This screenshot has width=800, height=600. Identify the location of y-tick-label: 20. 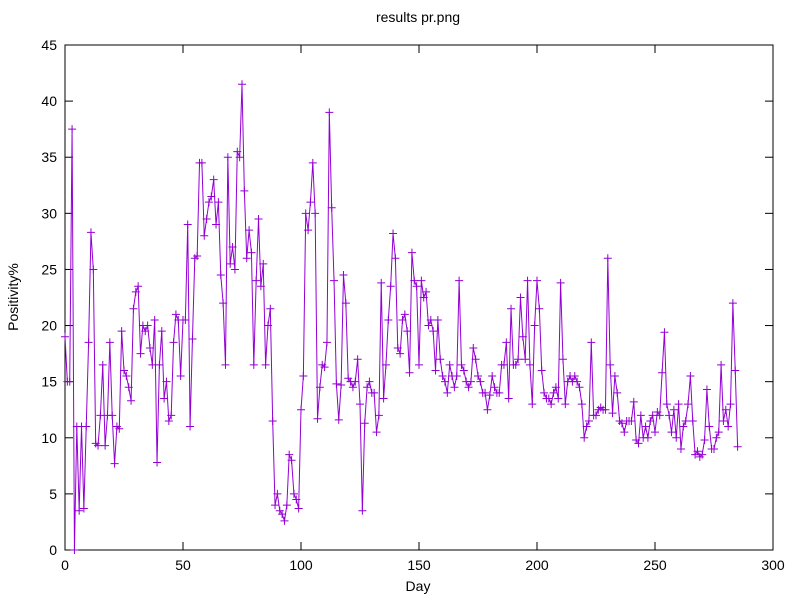
(49, 326).